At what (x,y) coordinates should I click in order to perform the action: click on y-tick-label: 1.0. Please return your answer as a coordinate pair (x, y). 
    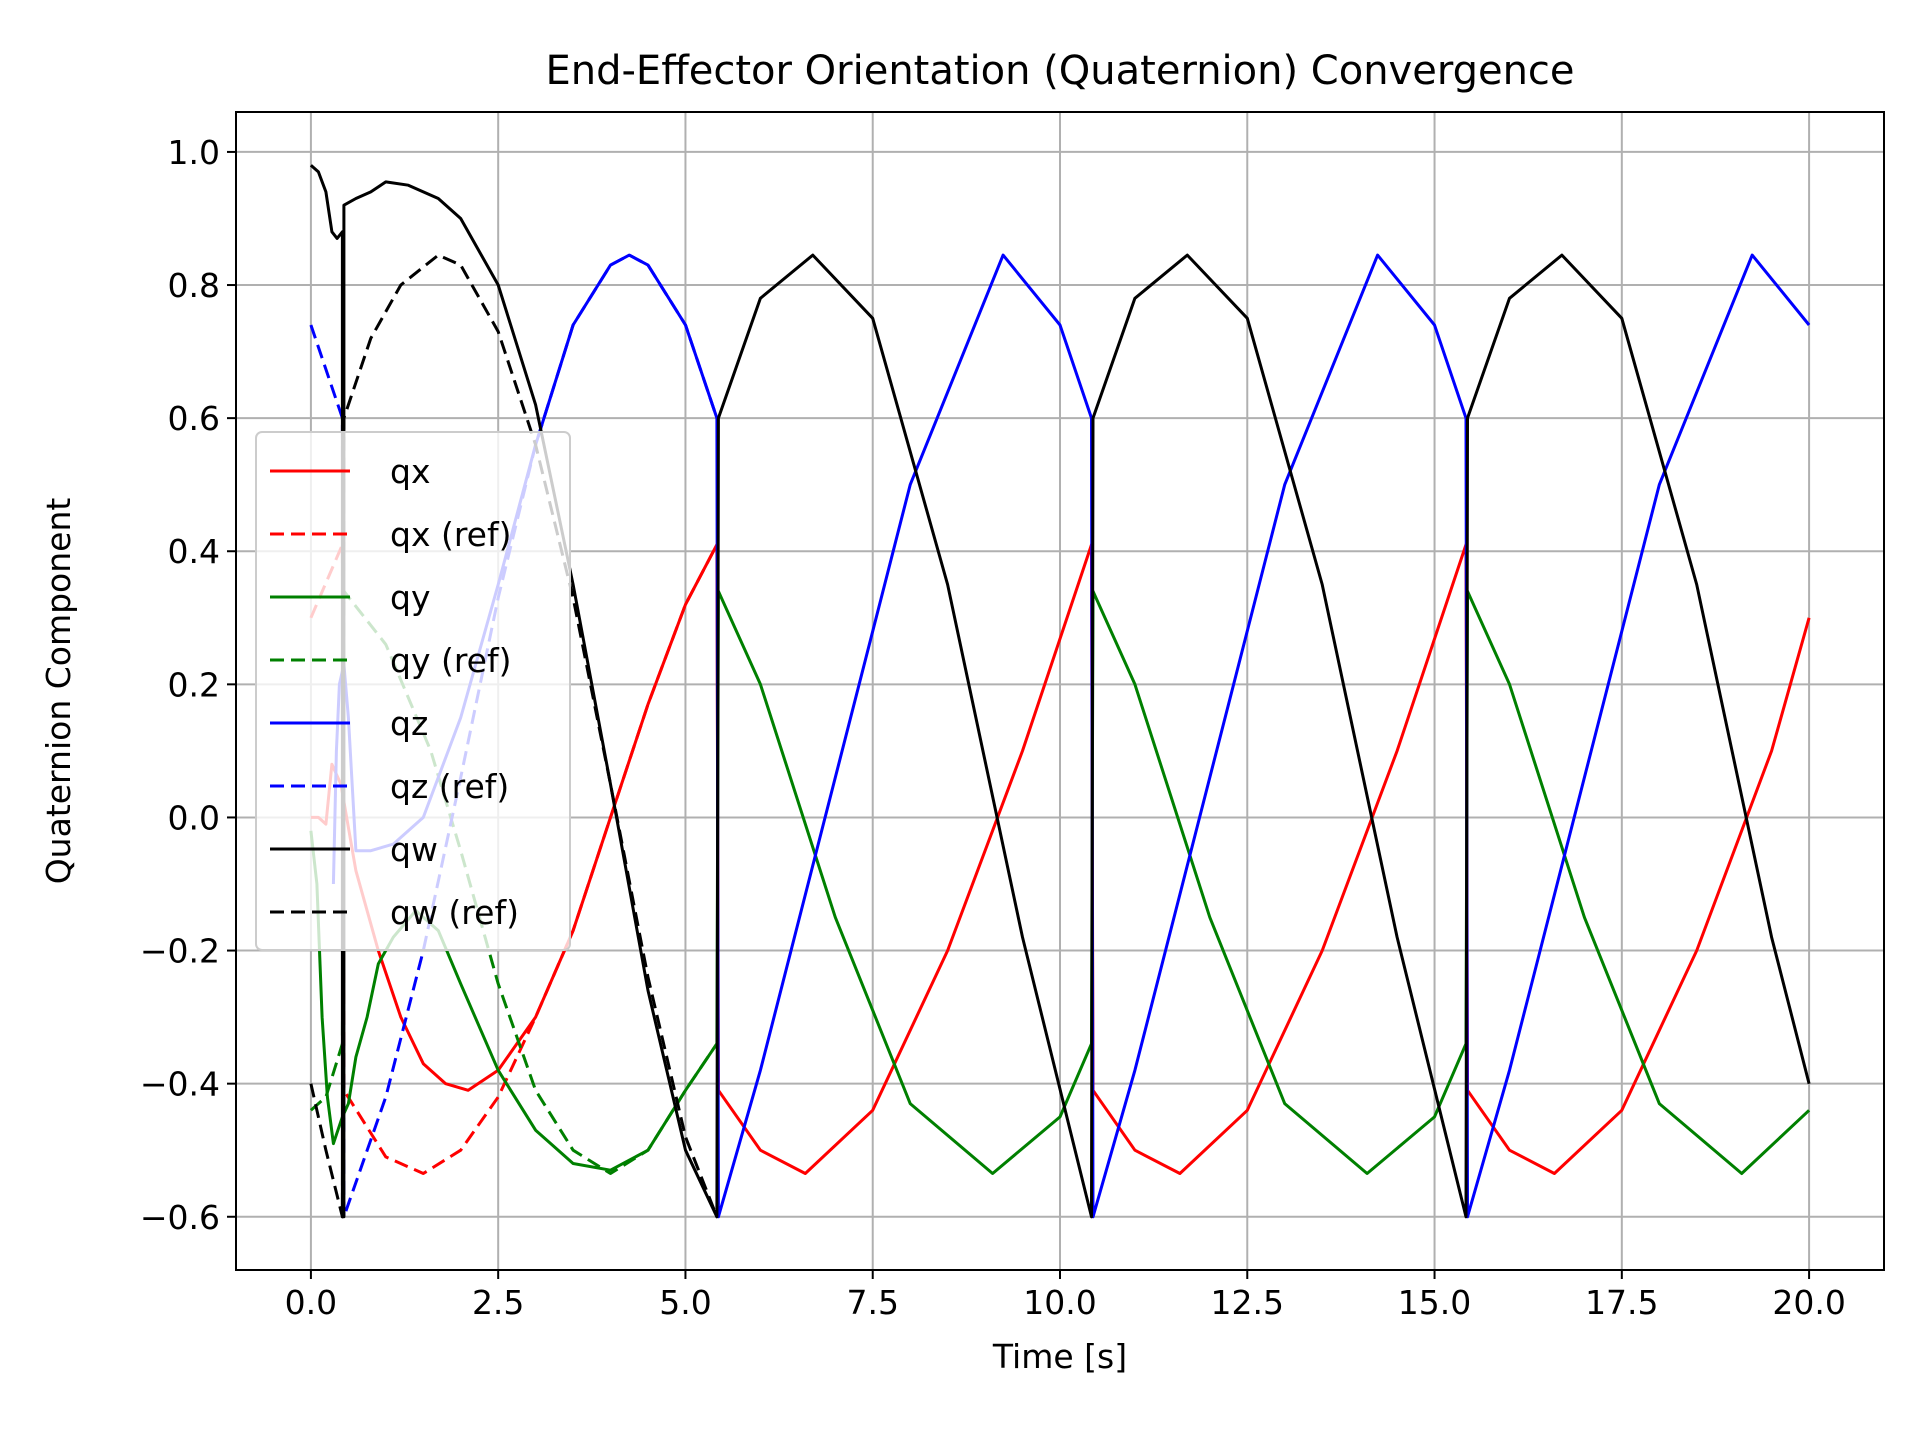
    Looking at the image, I should click on (194, 152).